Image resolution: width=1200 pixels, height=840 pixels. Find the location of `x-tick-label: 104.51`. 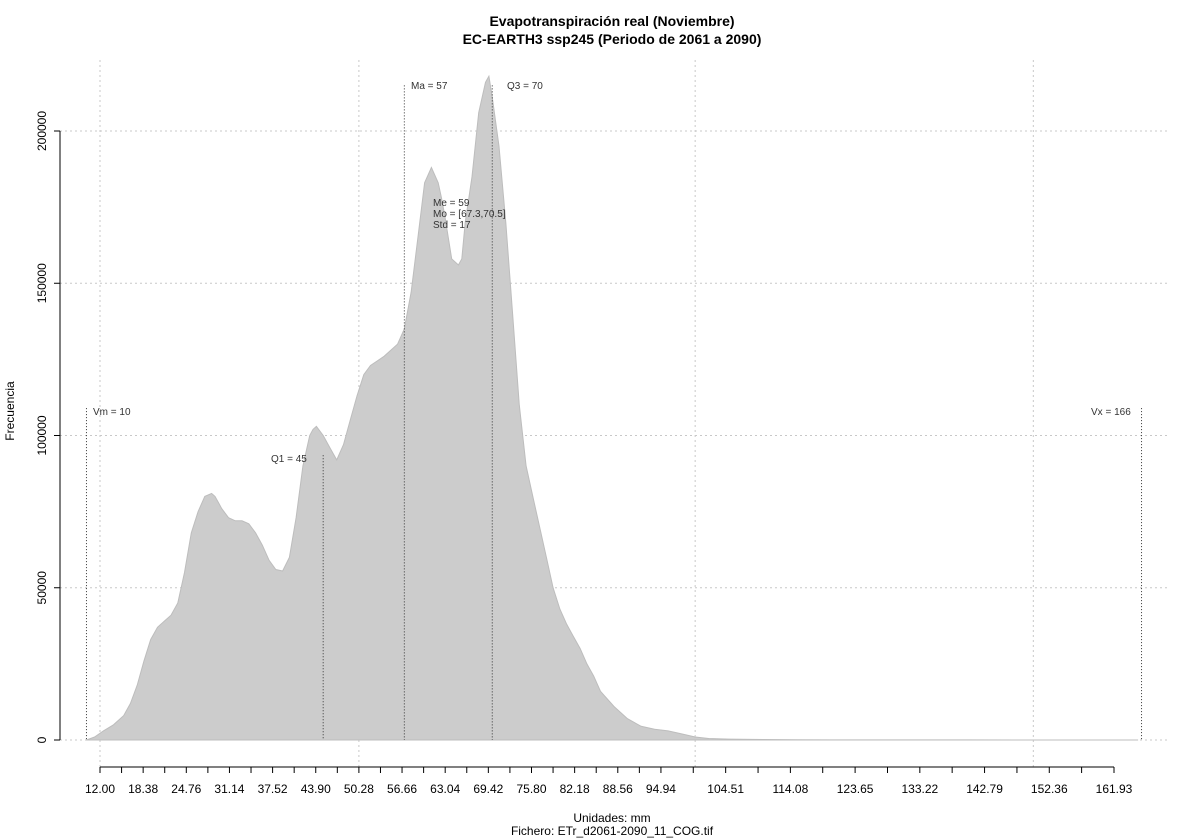

x-tick-label: 104.51 is located at coordinates (725, 789).